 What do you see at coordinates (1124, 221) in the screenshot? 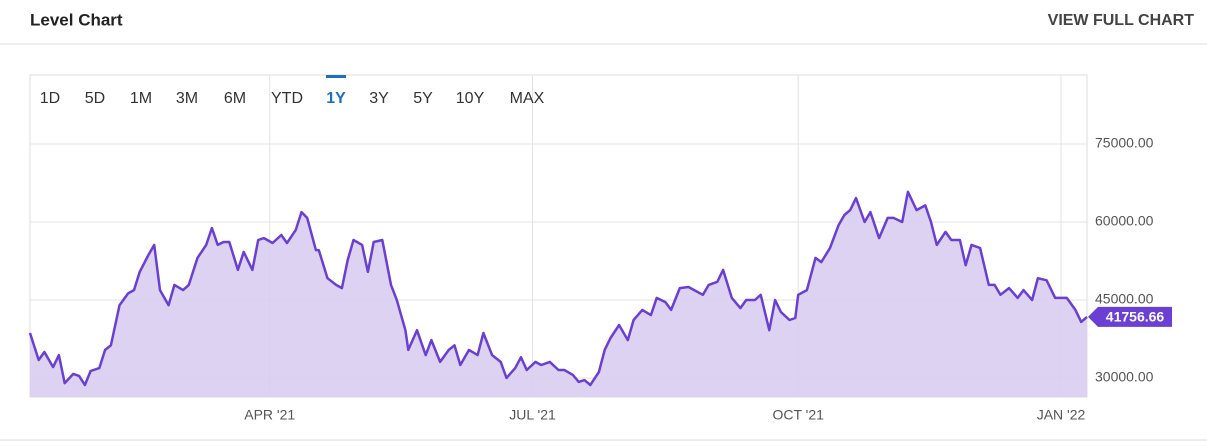
I see `y-tick-label: 60000.00` at bounding box center [1124, 221].